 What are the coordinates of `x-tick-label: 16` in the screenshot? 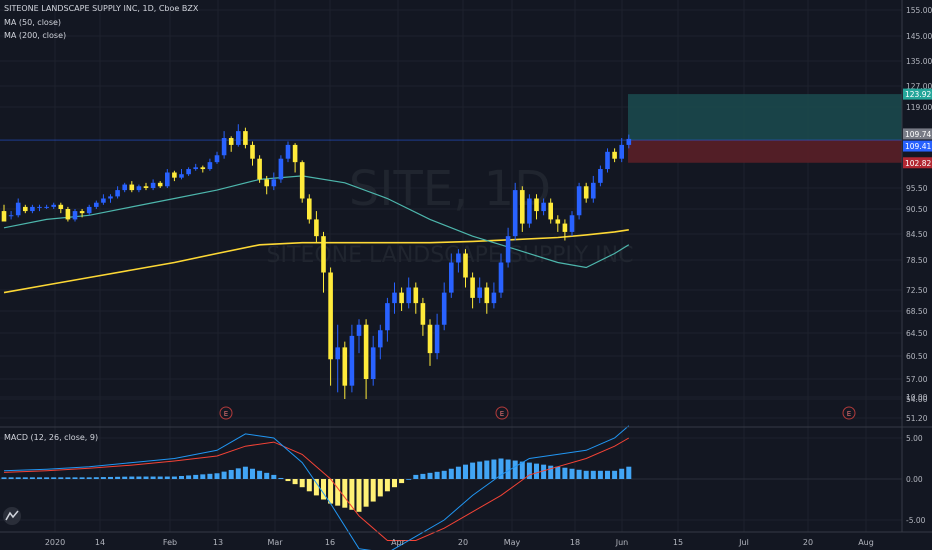 It's located at (330, 542).